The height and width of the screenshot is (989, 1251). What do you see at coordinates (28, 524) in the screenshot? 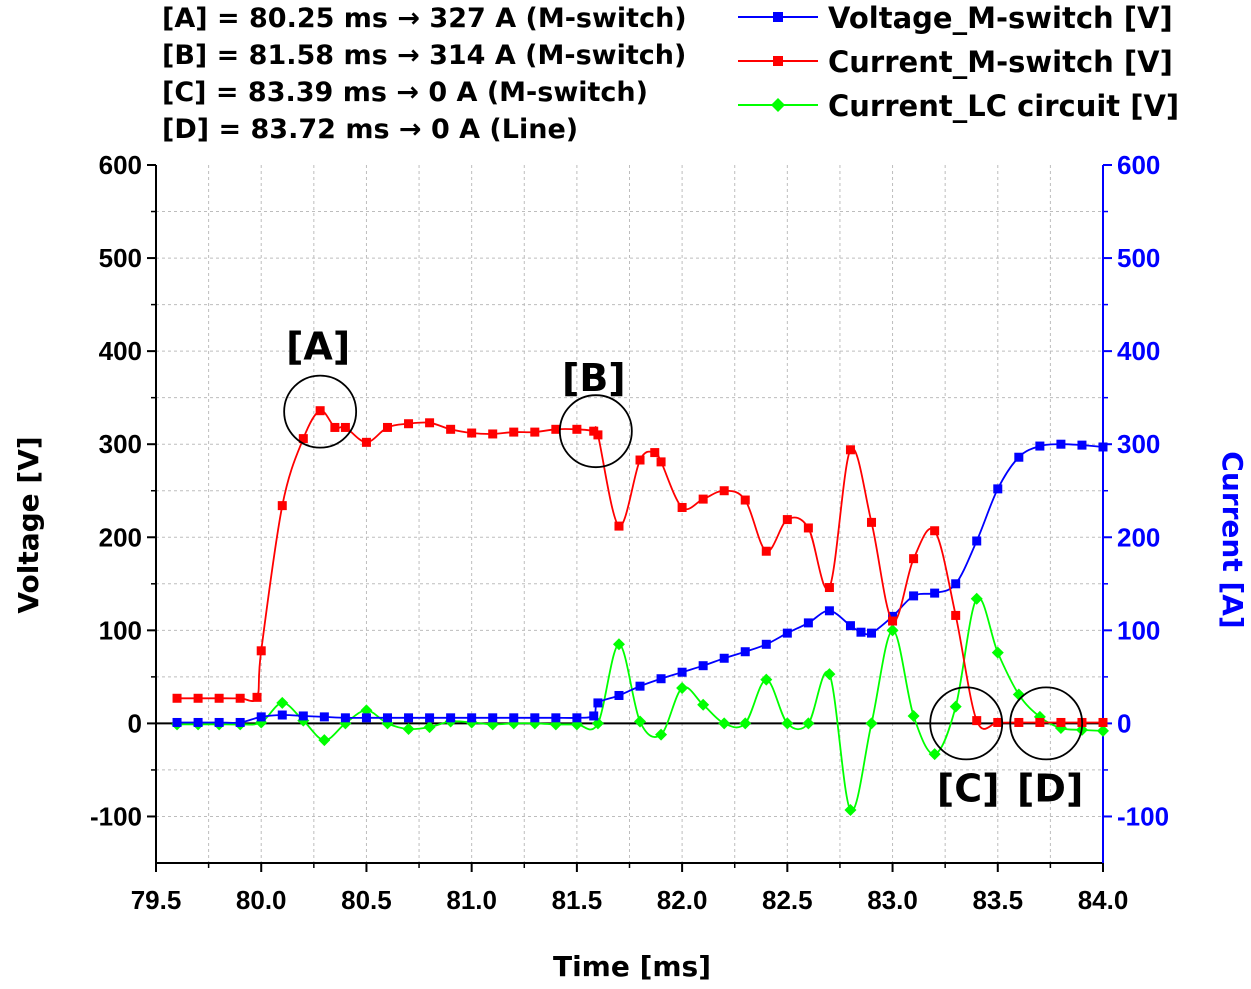
I see `y-axis-left-title: Voltage [V]` at bounding box center [28, 524].